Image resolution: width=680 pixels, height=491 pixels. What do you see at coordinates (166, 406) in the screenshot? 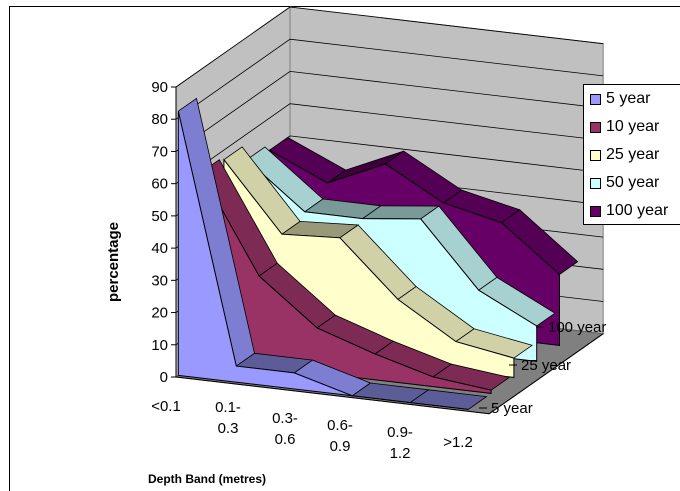
I see `x-tick-label: <0.1` at bounding box center [166, 406].